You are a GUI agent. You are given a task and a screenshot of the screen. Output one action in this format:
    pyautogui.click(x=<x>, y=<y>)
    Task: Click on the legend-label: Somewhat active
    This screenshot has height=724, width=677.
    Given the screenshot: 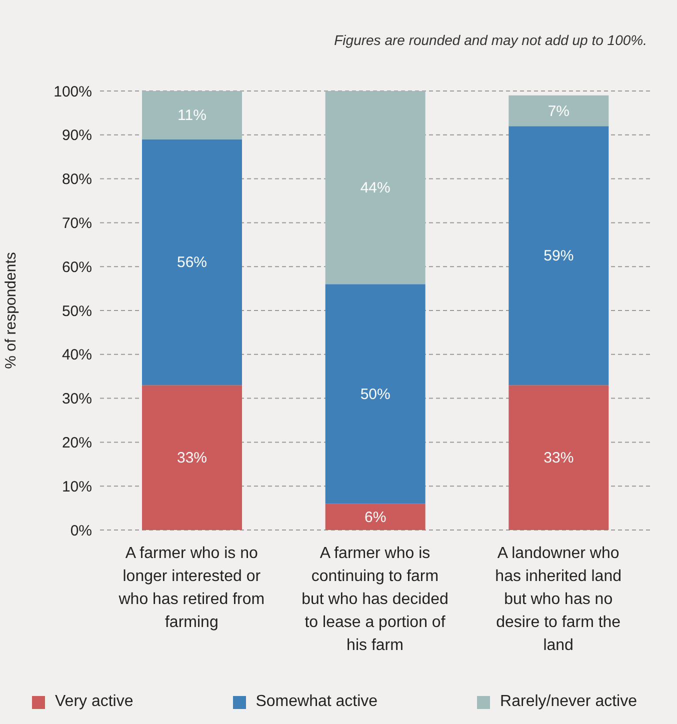 What is the action you would take?
    pyautogui.click(x=317, y=702)
    